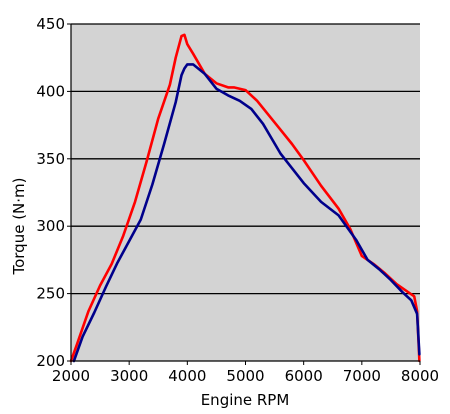 Image resolution: width=450 pixels, height=414 pixels. Describe the element at coordinates (50, 24) in the screenshot. I see `y-tick-label-450: 450` at that location.